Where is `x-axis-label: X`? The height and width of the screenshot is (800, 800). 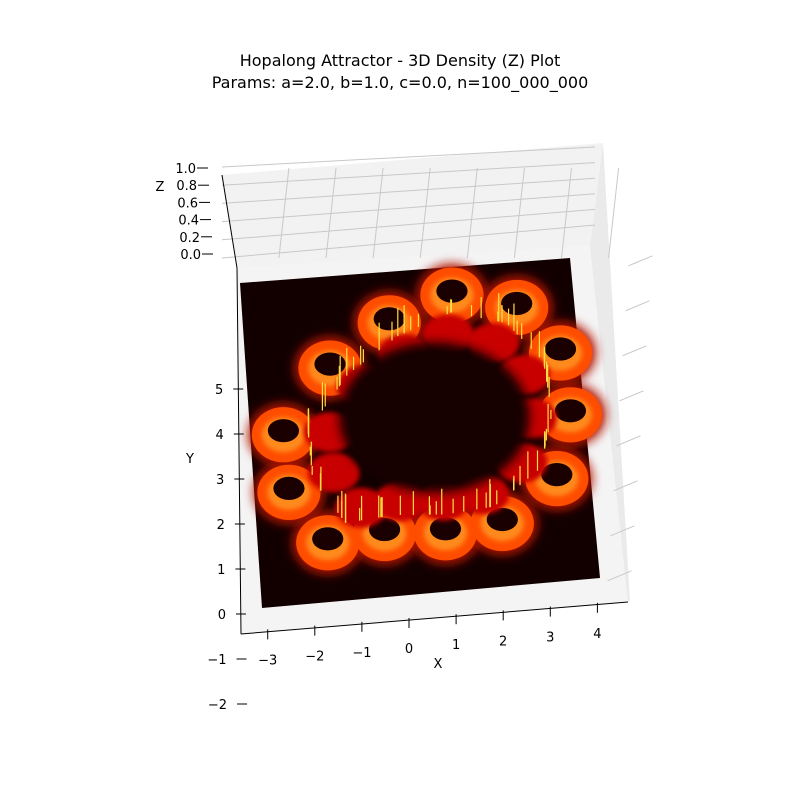
x-axis-label: X is located at coordinates (438, 664).